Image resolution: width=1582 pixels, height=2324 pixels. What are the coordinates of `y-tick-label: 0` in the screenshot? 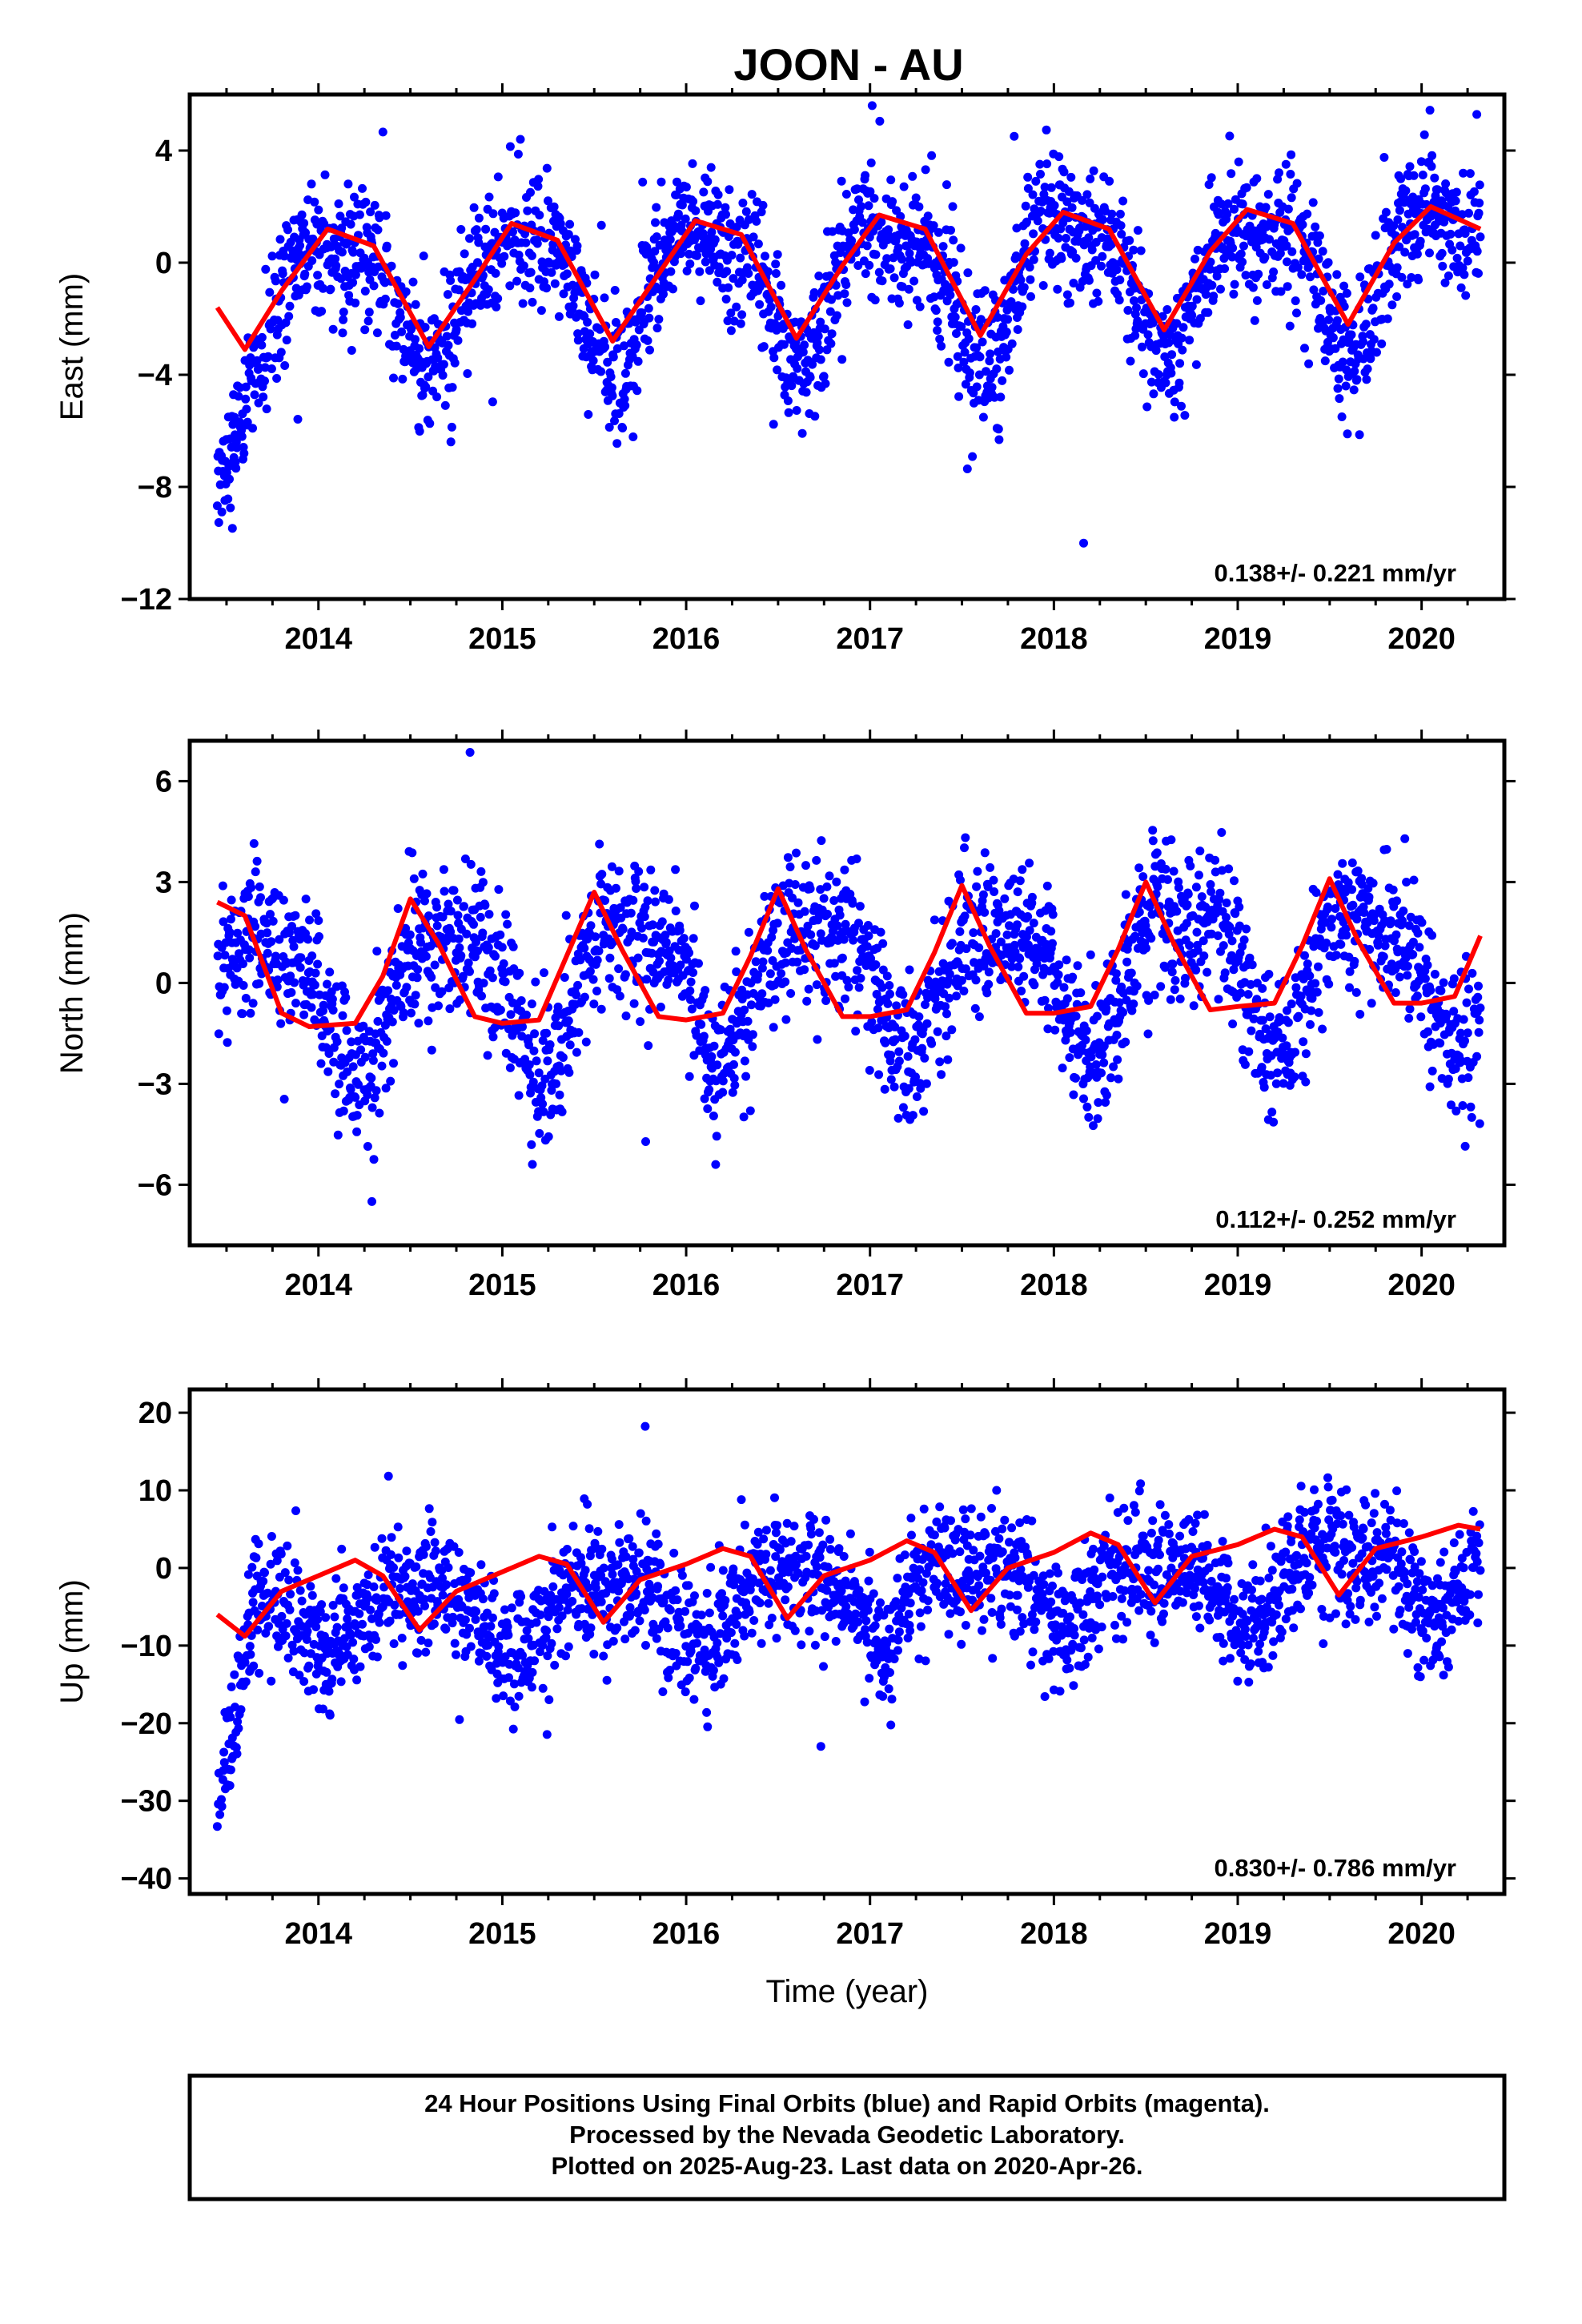 It's located at (164, 263).